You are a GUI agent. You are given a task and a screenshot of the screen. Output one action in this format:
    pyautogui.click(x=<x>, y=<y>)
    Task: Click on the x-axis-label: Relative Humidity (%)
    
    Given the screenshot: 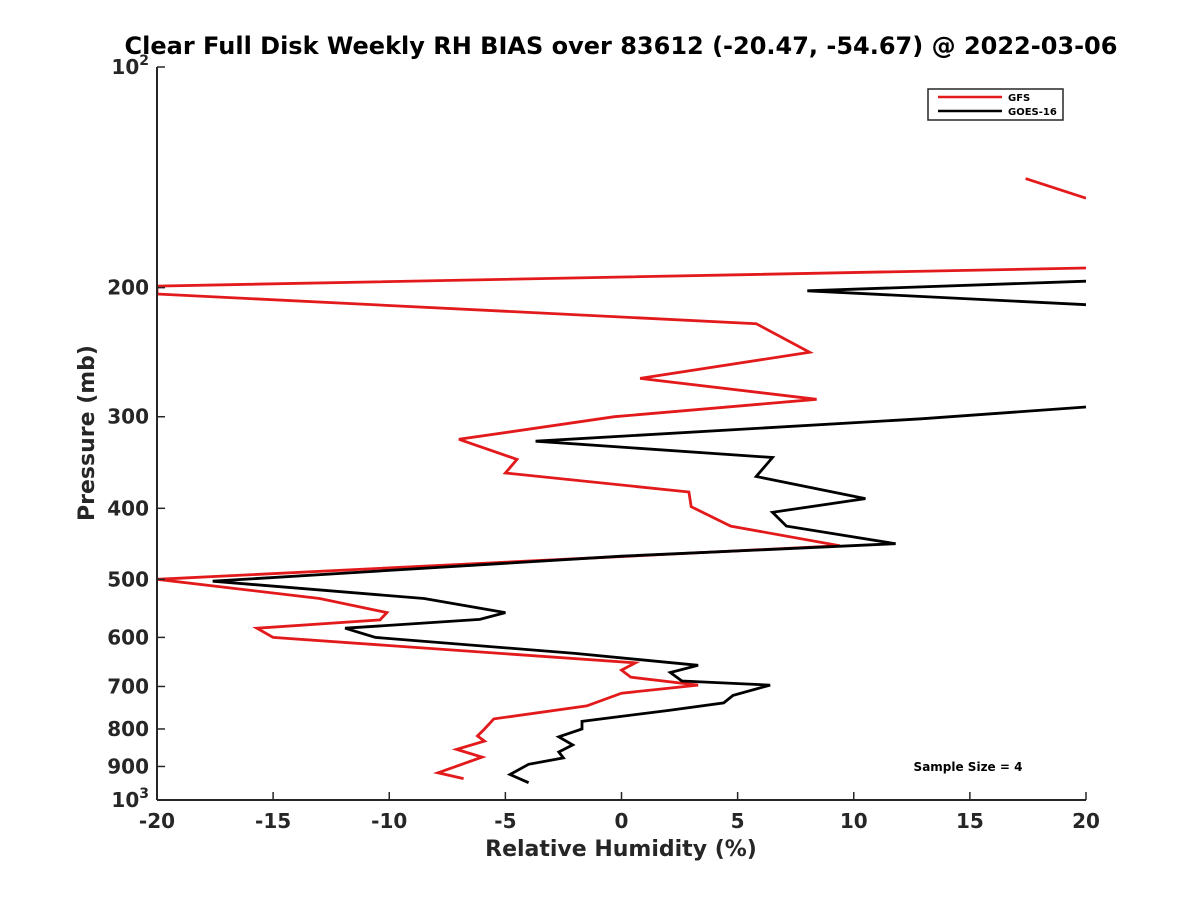 What is the action you would take?
    pyautogui.click(x=621, y=849)
    